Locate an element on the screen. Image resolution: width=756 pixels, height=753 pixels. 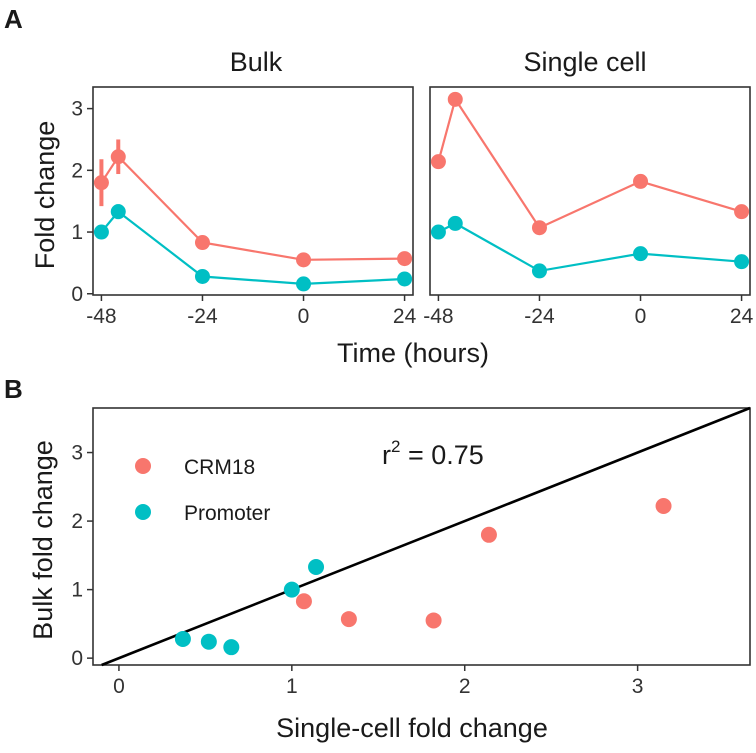
bulk-y-tick-label-1: 1 is located at coordinates (77, 232).